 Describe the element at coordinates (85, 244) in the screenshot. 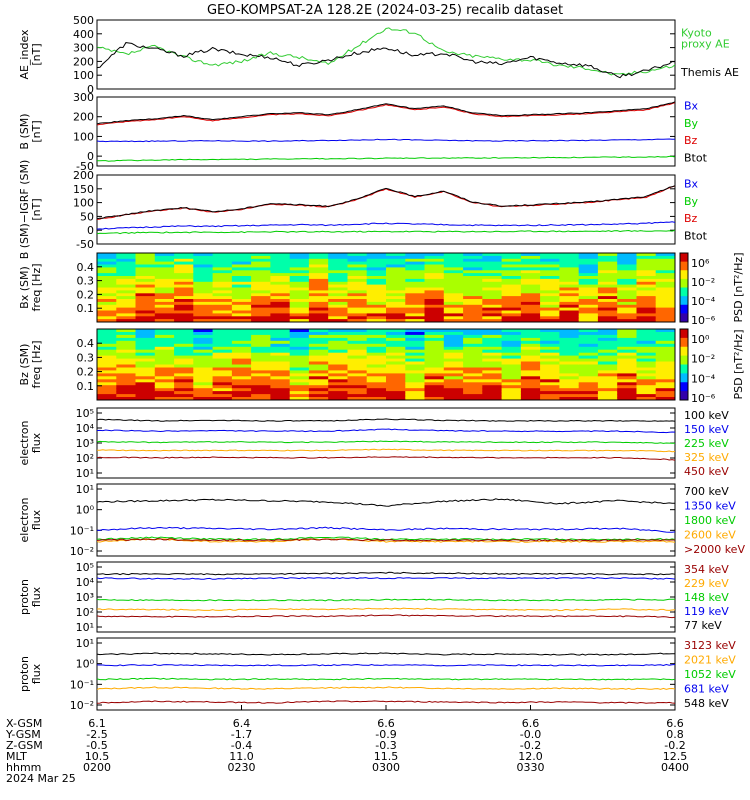

I see `y-tick-label: -50` at that location.